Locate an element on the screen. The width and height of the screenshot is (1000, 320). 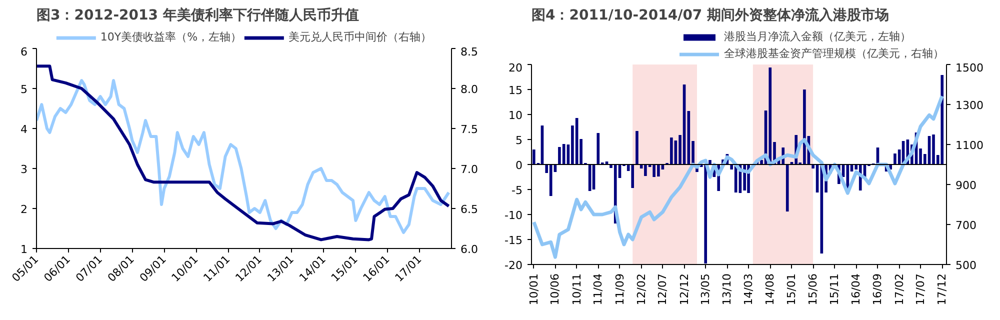
y-tick-label: 0 is located at coordinates (519, 165).